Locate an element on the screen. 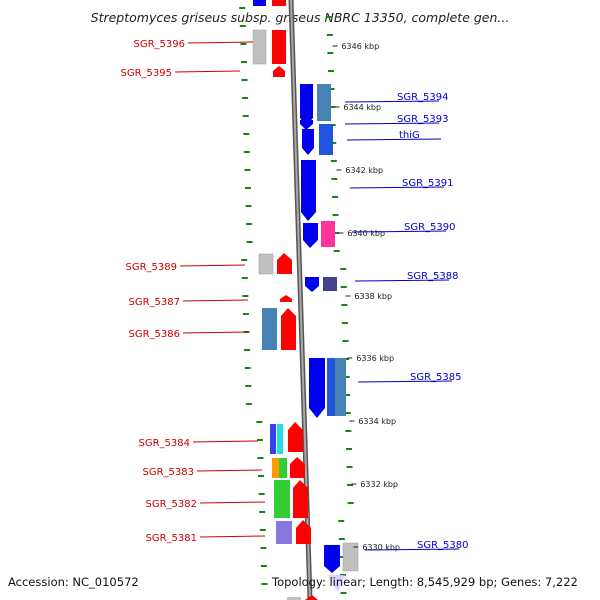 The width and height of the screenshot is (600, 600). gene-SGR_5385-blue is located at coordinates (331, 387).